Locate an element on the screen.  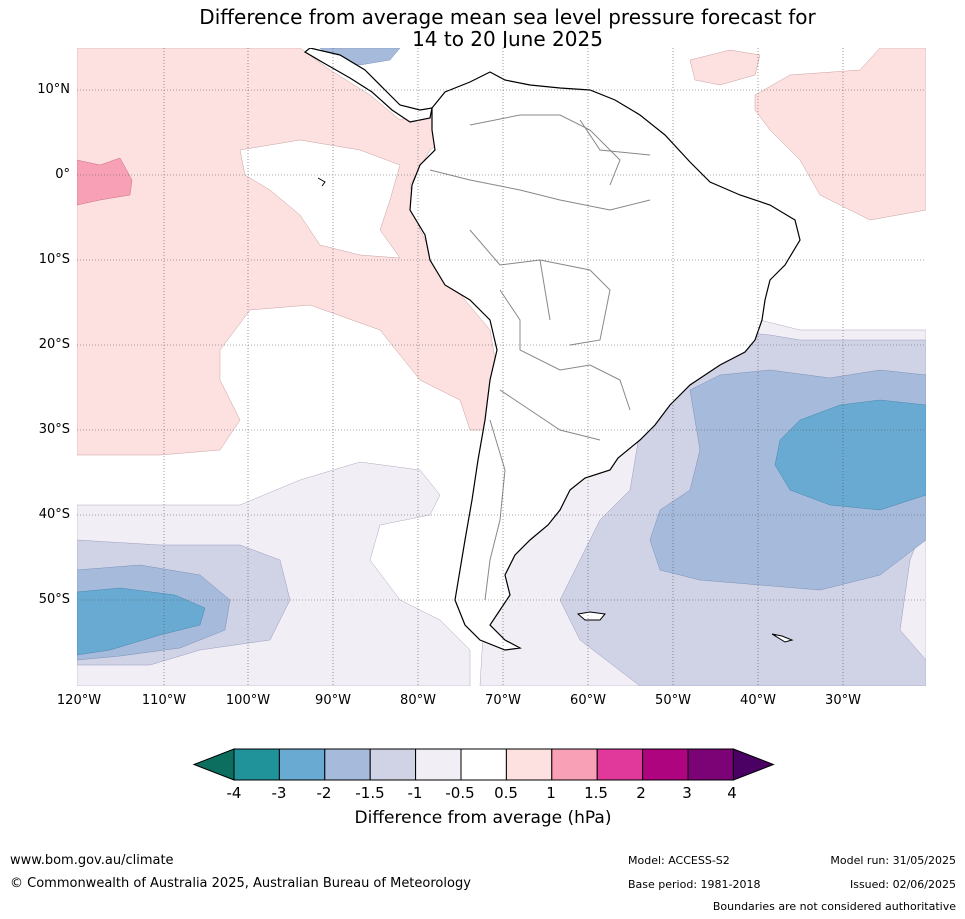
lat-label-0: 0° is located at coordinates (62, 174).